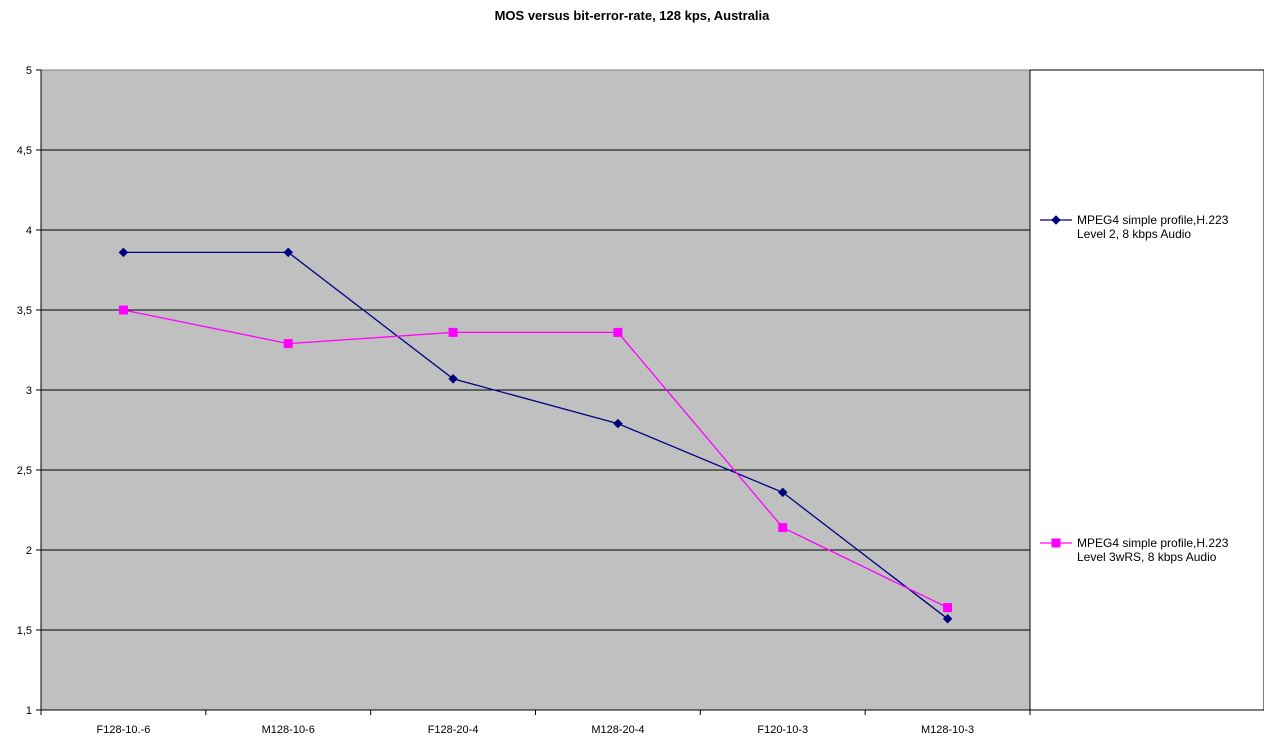 The width and height of the screenshot is (1264, 745). What do you see at coordinates (288, 730) in the screenshot?
I see `x-tick-label: M128-10-6` at bounding box center [288, 730].